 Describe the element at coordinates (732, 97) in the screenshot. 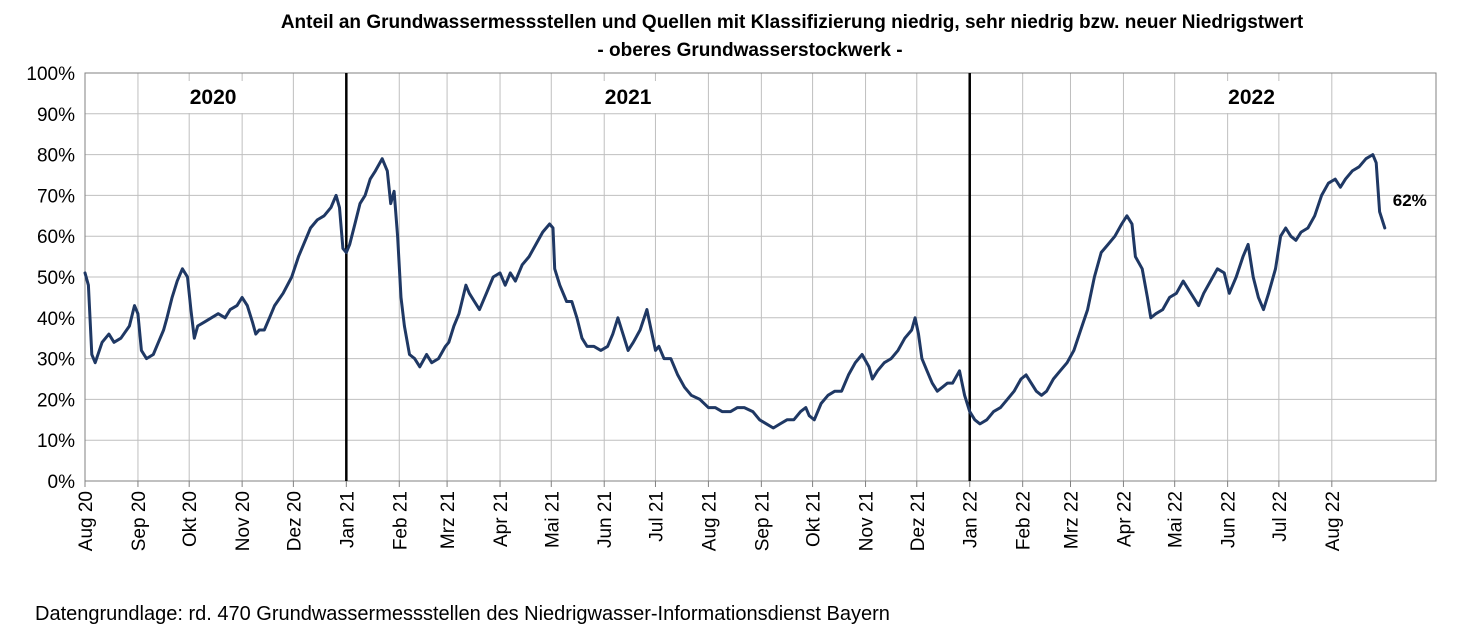

I see `year-labels: 2020 2021 2022` at that location.